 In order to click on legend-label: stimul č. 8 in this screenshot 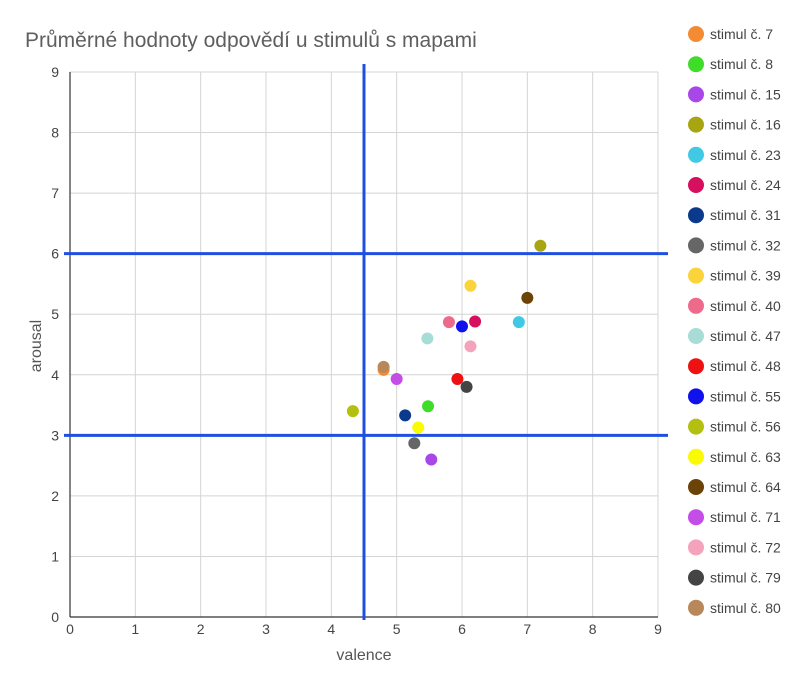, I will do `click(741, 64)`.